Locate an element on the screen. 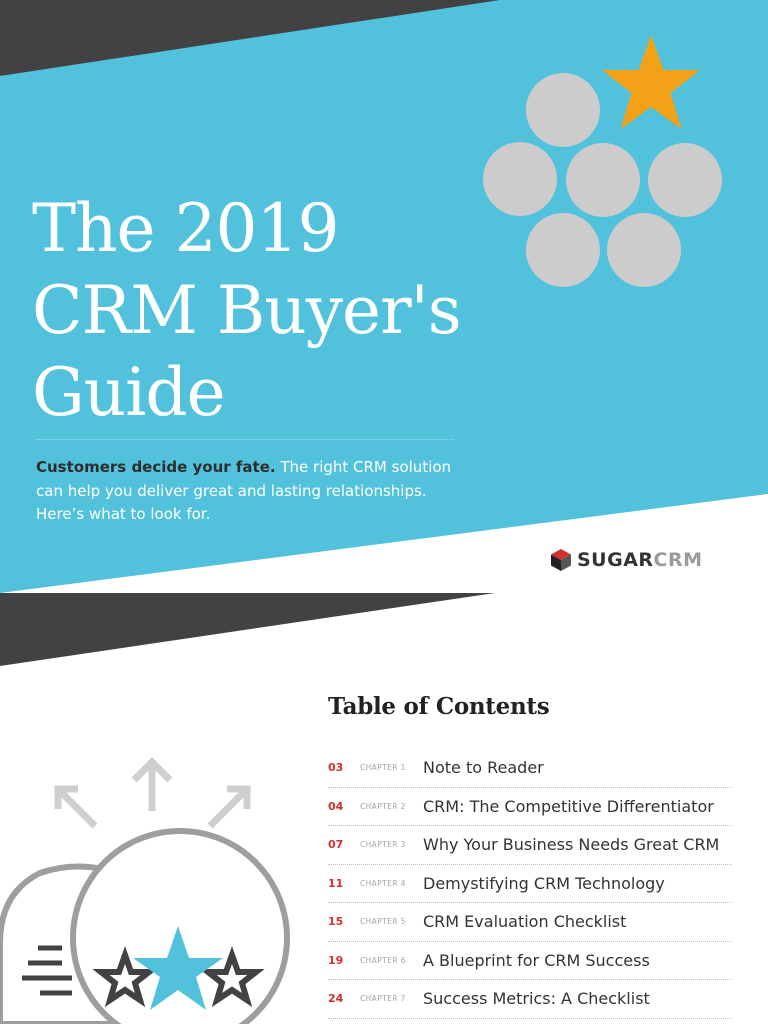  toc-chapter-label: CHAPTER 2 is located at coordinates (383, 806).